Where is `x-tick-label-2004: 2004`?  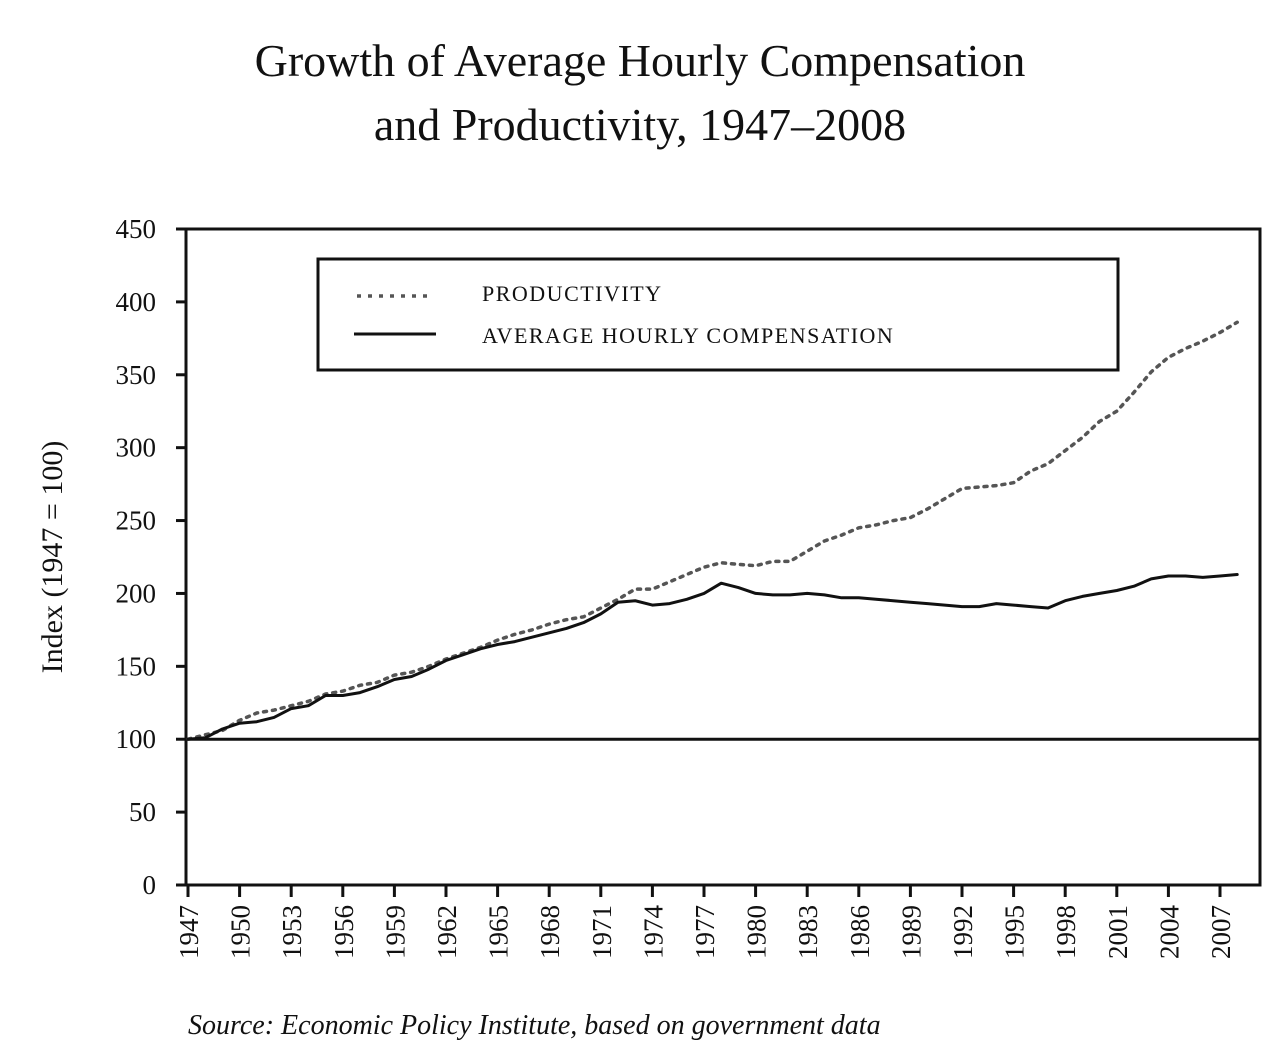 x-tick-label-2004: 2004 is located at coordinates (1169, 932).